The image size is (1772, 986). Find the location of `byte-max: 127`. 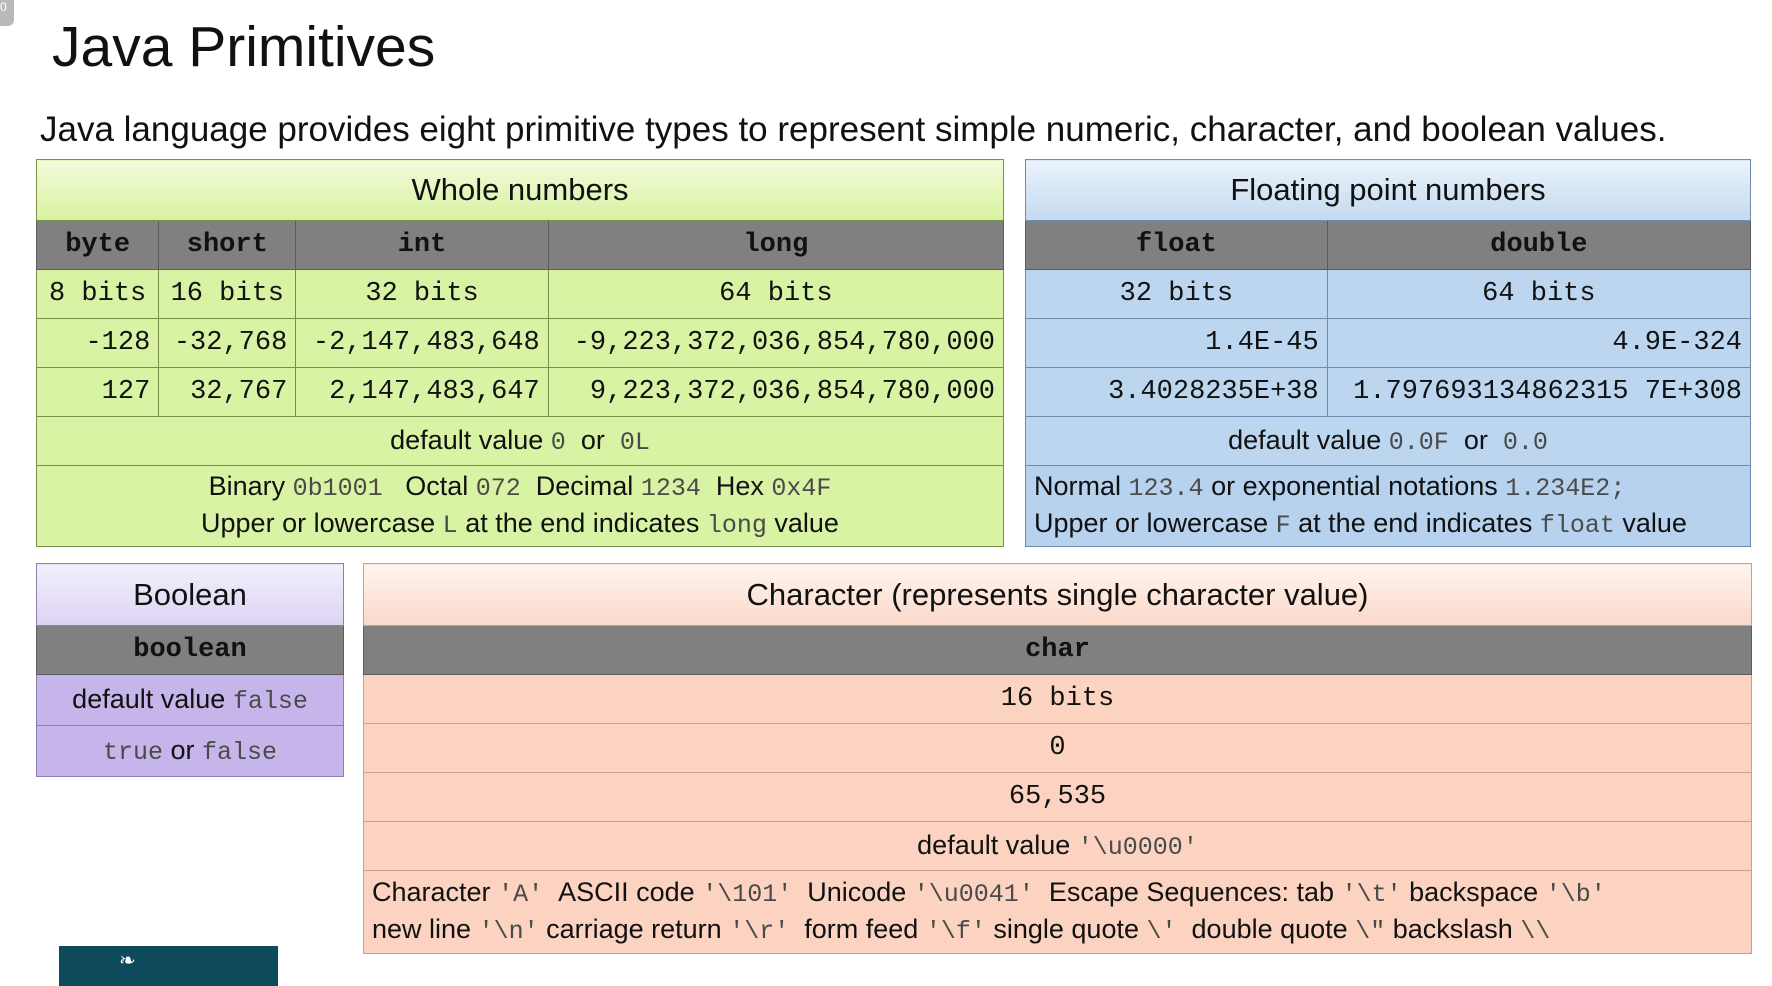

byte-max: 127 is located at coordinates (97, 392).